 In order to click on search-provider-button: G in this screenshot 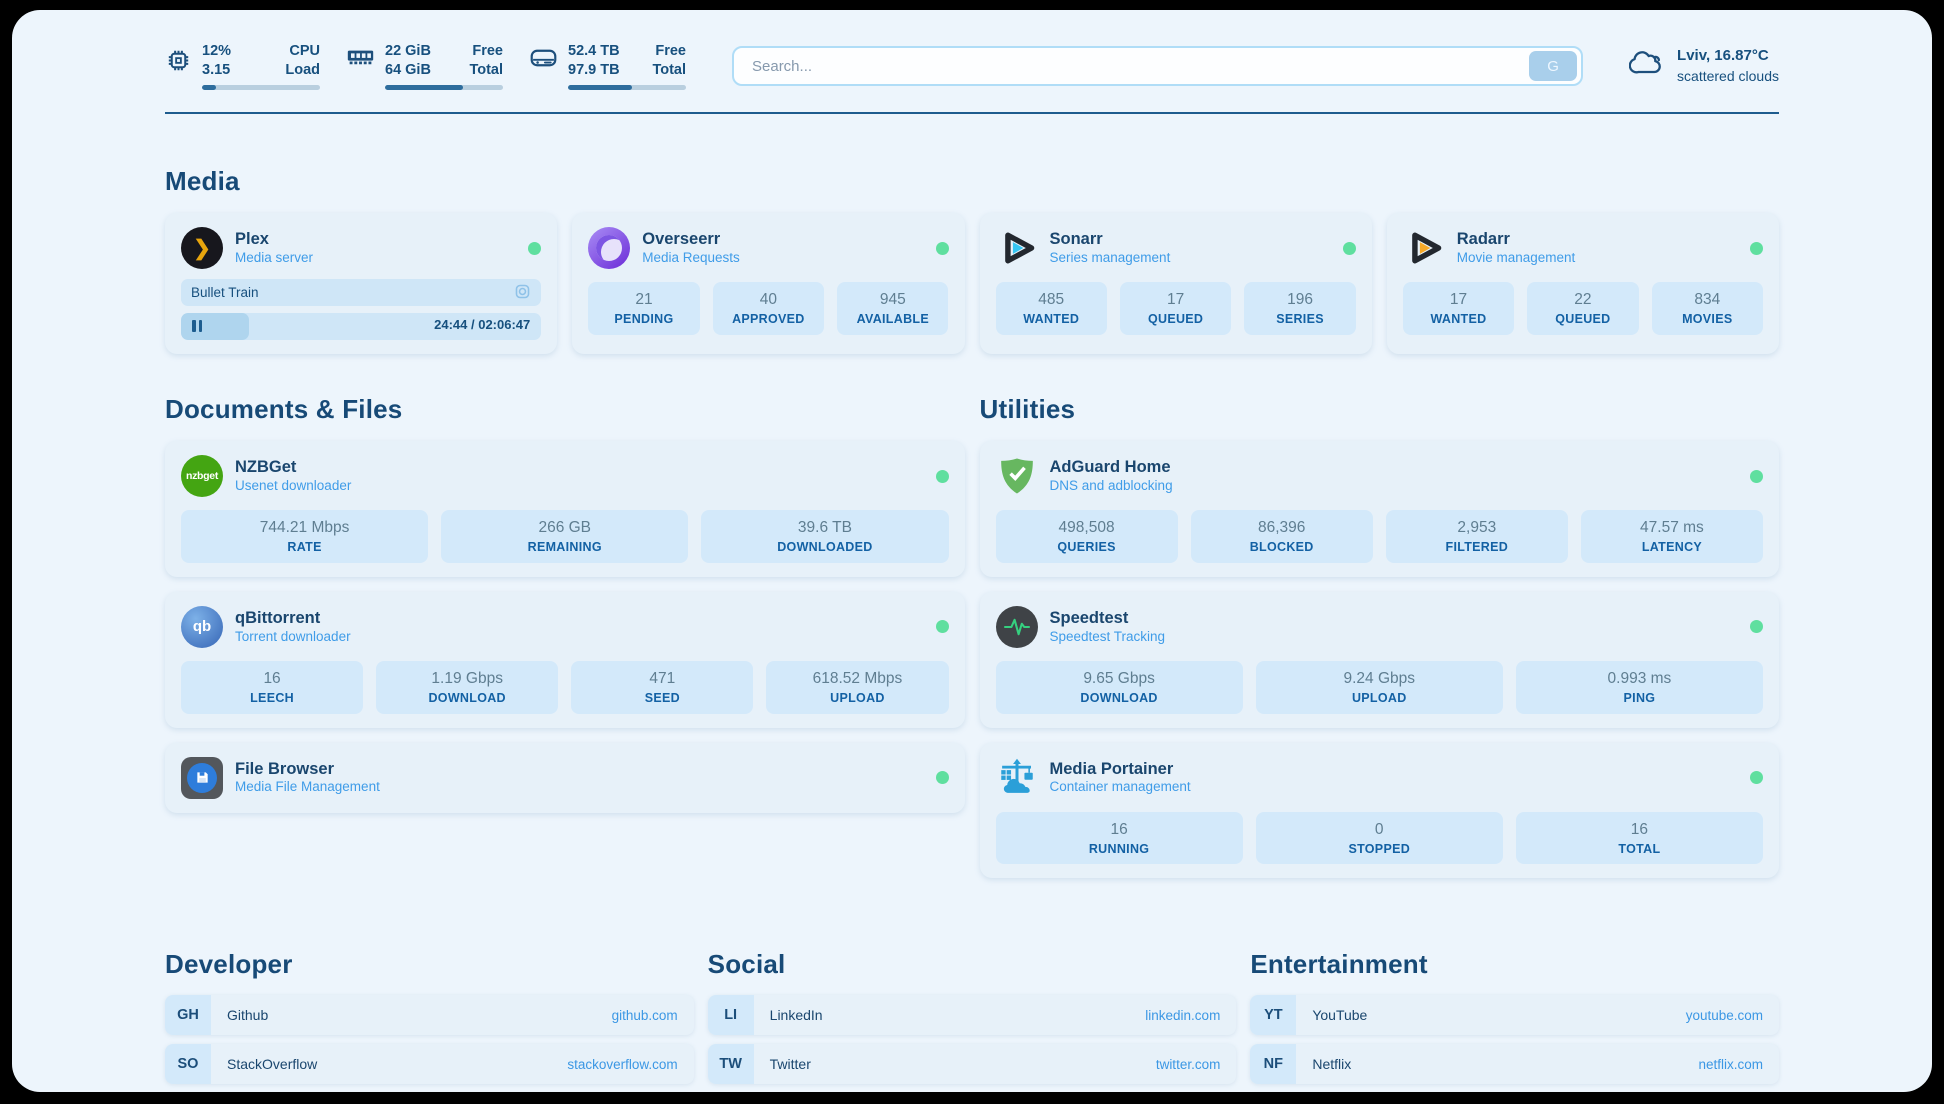, I will do `click(1553, 66)`.